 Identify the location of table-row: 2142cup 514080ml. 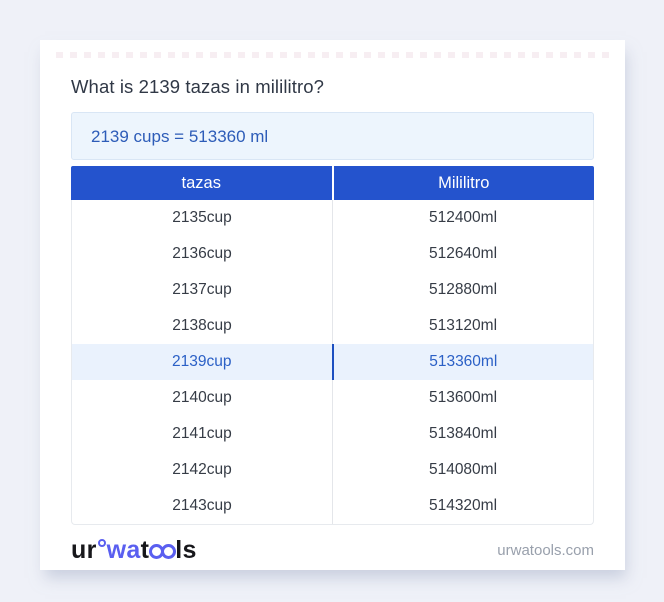
(332, 470).